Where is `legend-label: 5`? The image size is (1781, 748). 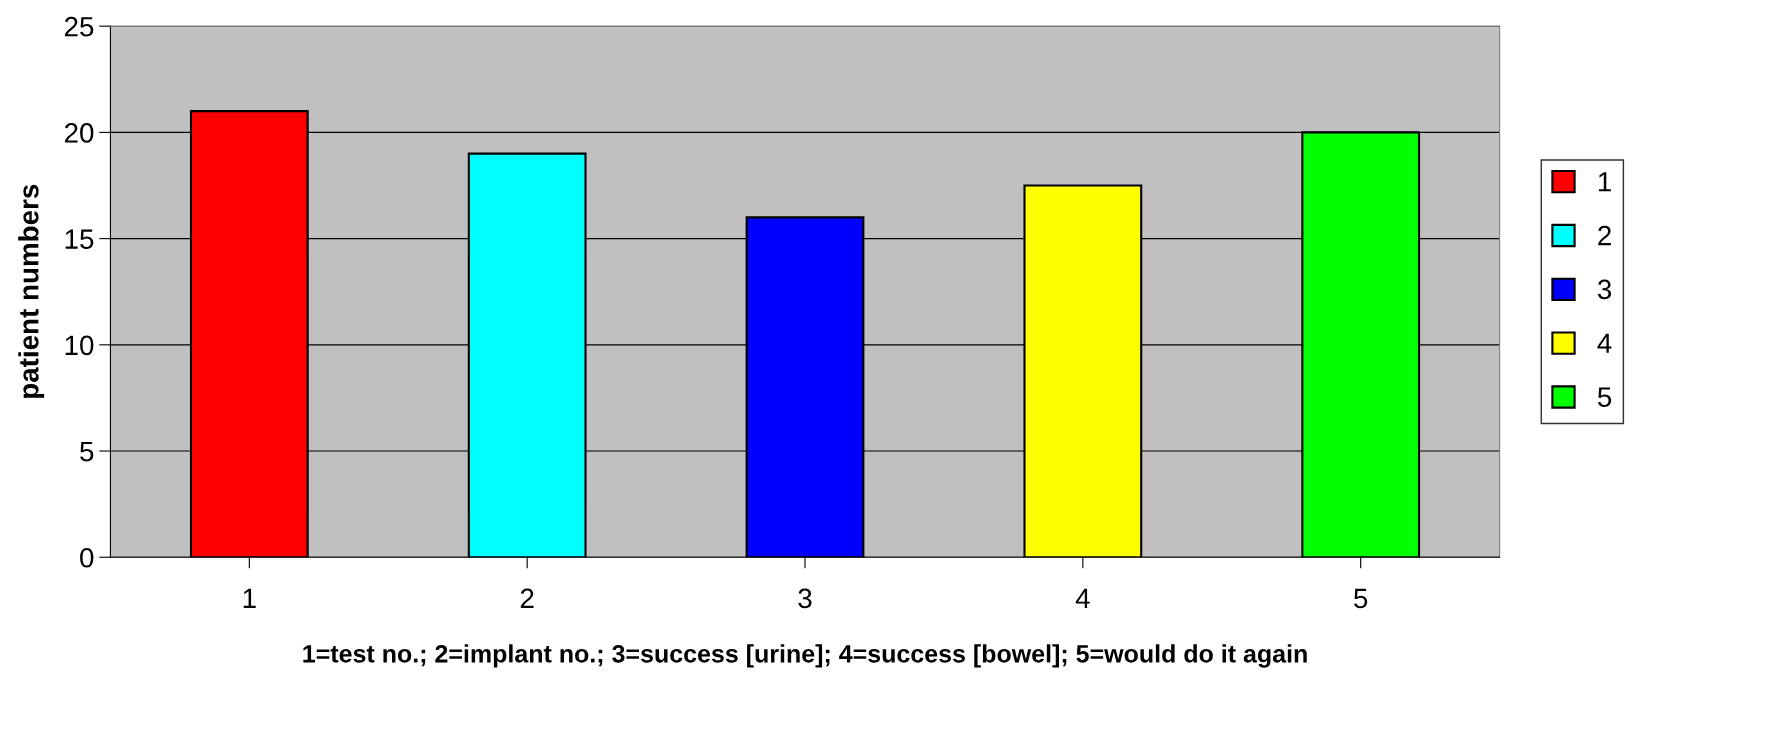 legend-label: 5 is located at coordinates (1604, 397).